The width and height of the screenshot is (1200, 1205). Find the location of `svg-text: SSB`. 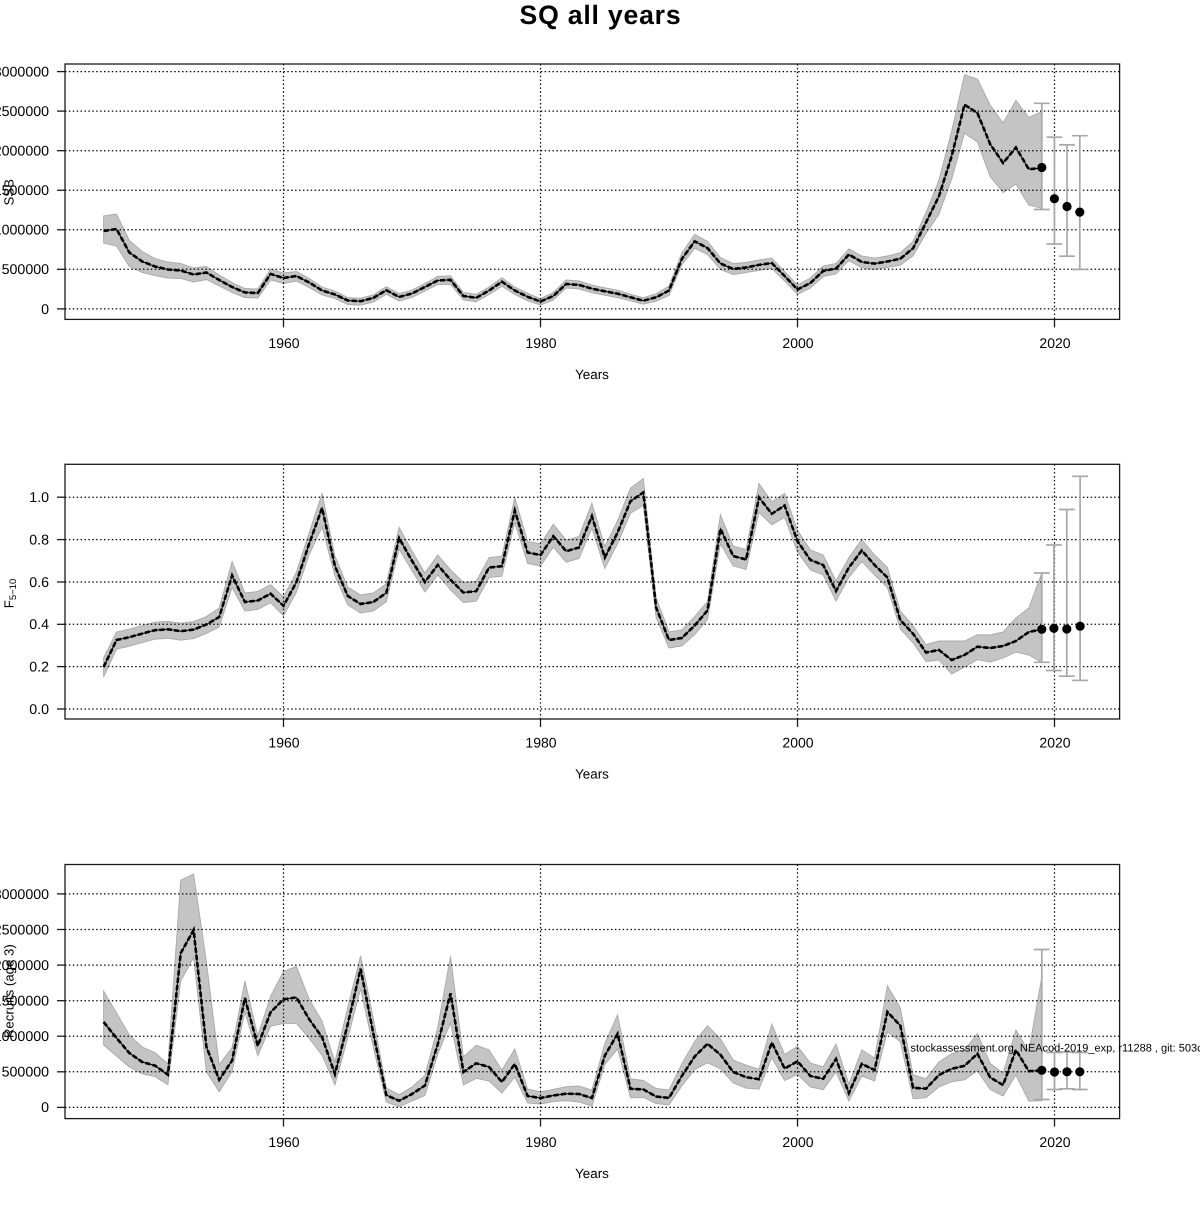

svg-text: SSB is located at coordinates (8, 192).